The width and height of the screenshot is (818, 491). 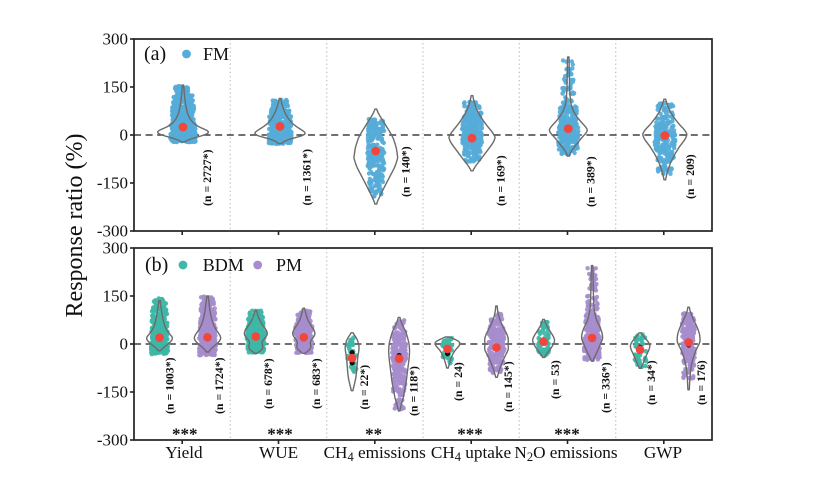 I want to click on svg-text: N2O emissions, so click(x=565, y=453).